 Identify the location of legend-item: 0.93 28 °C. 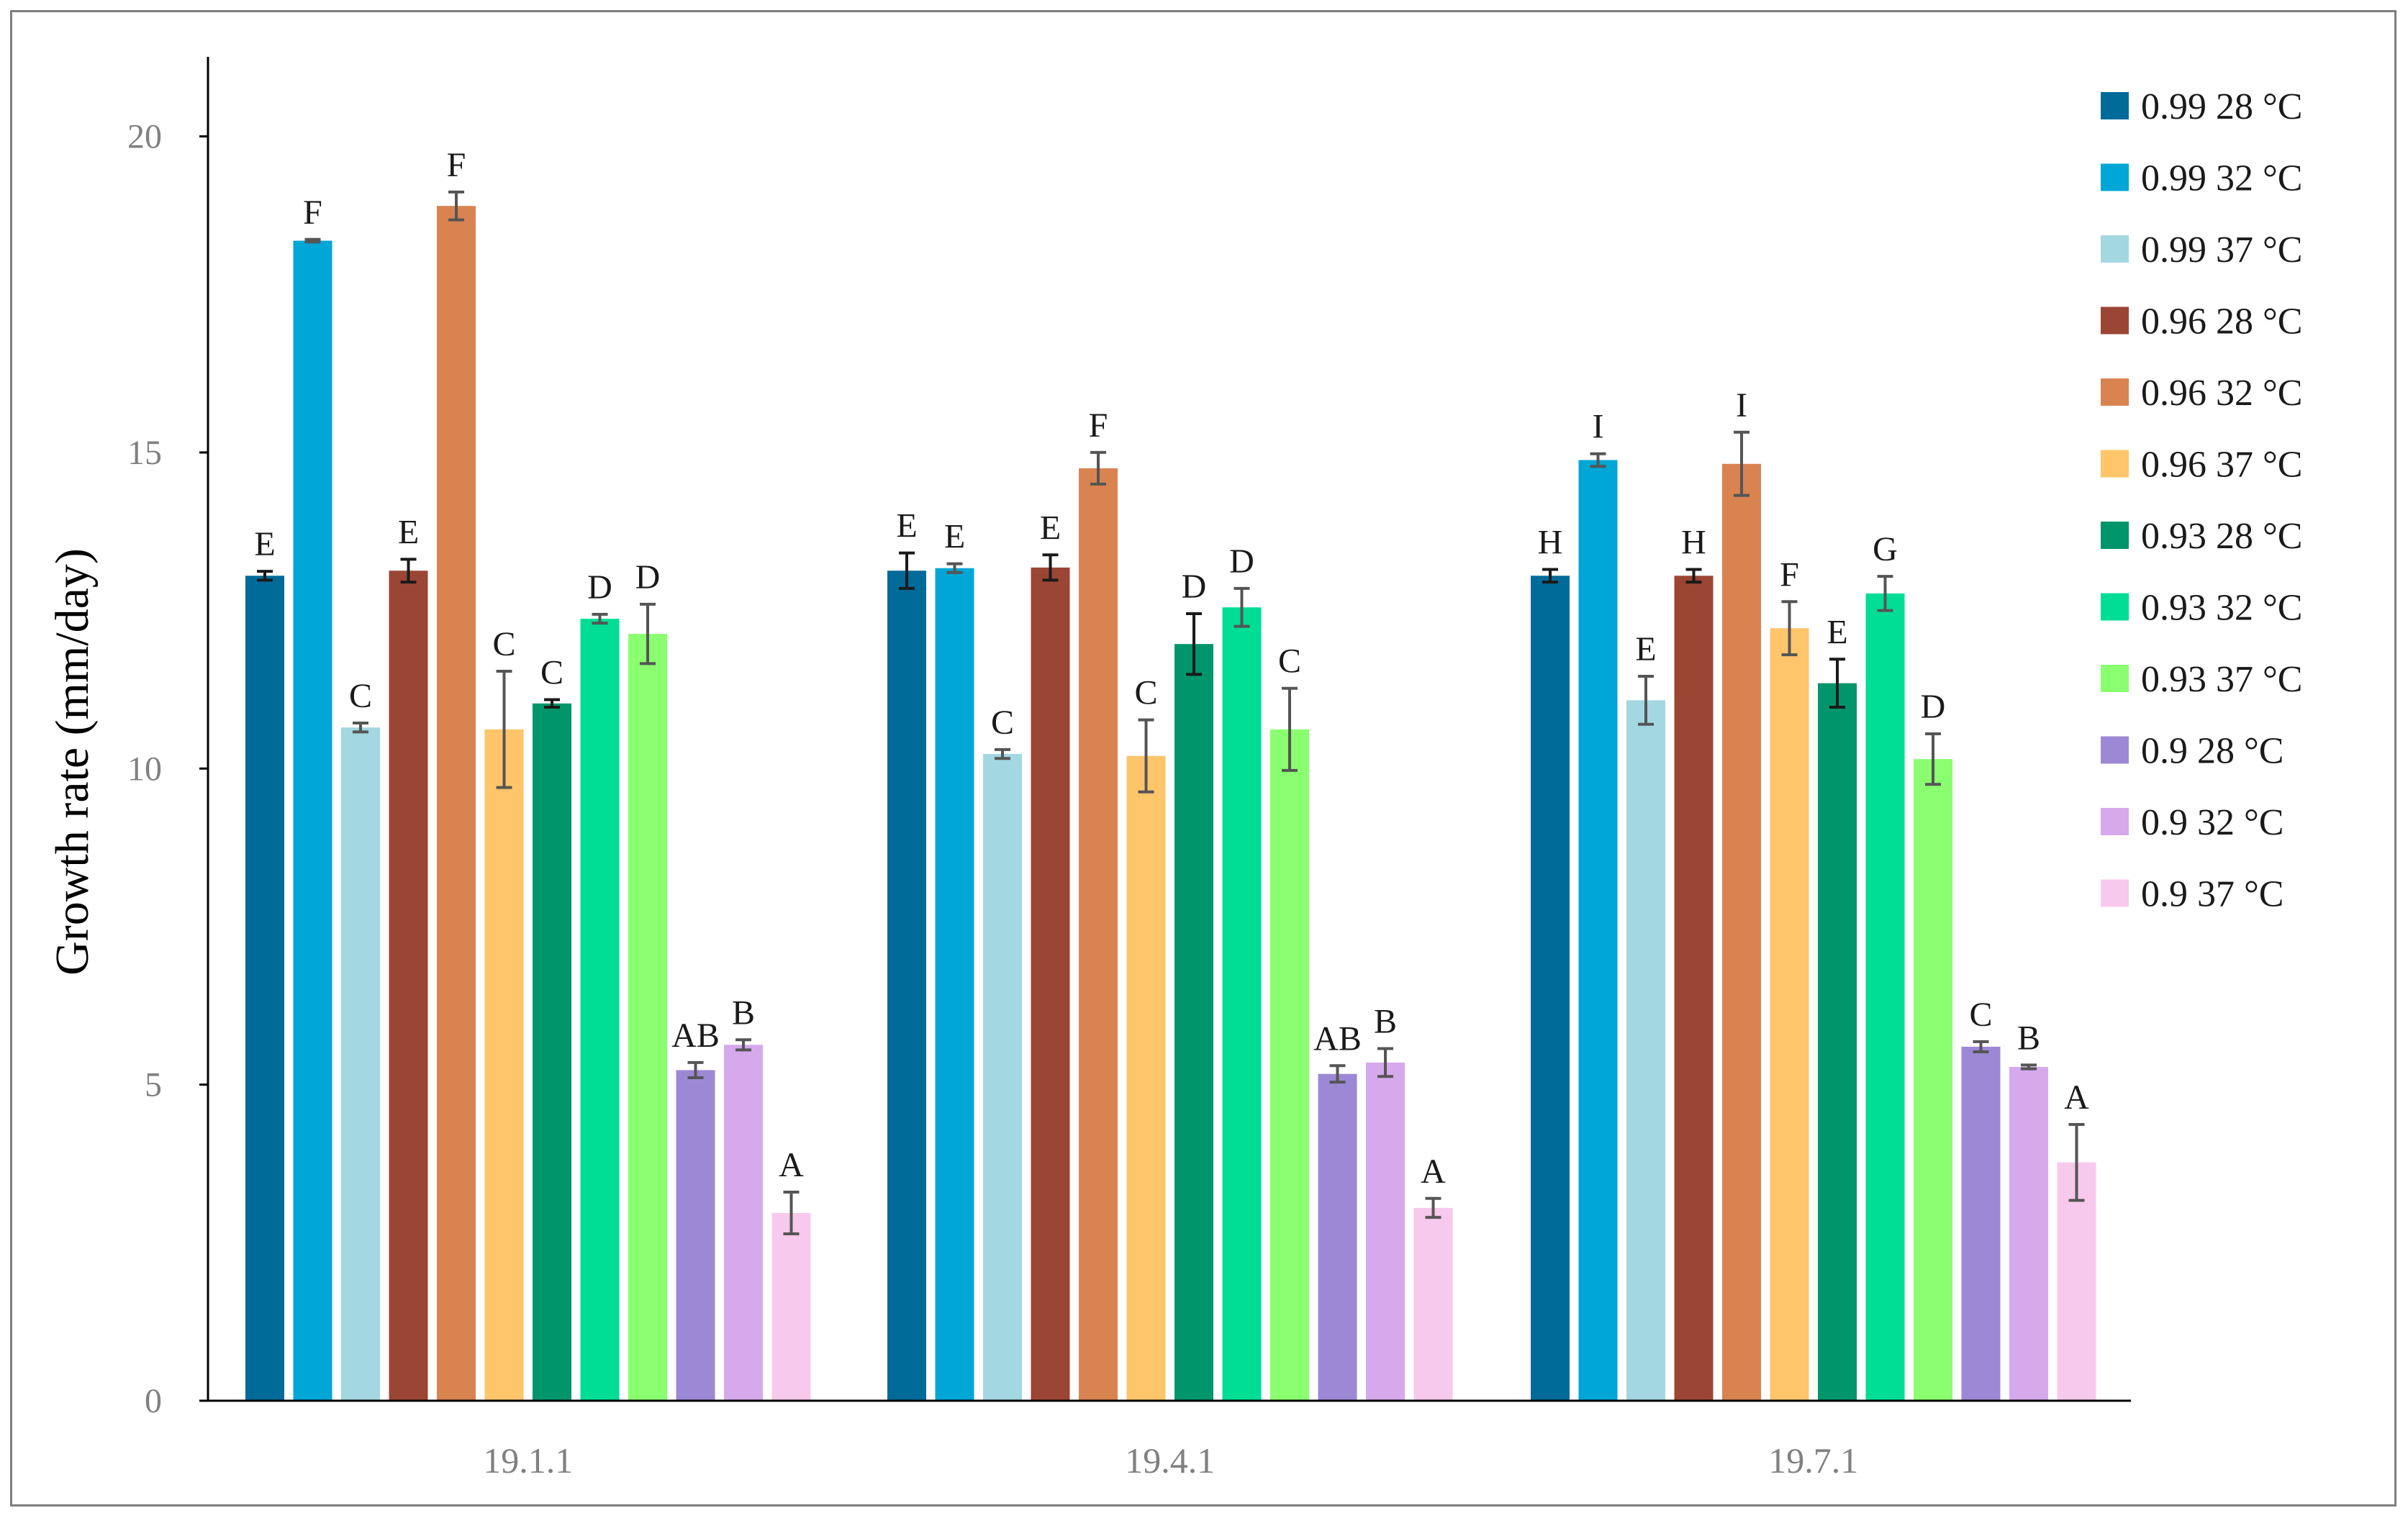
(2201, 536).